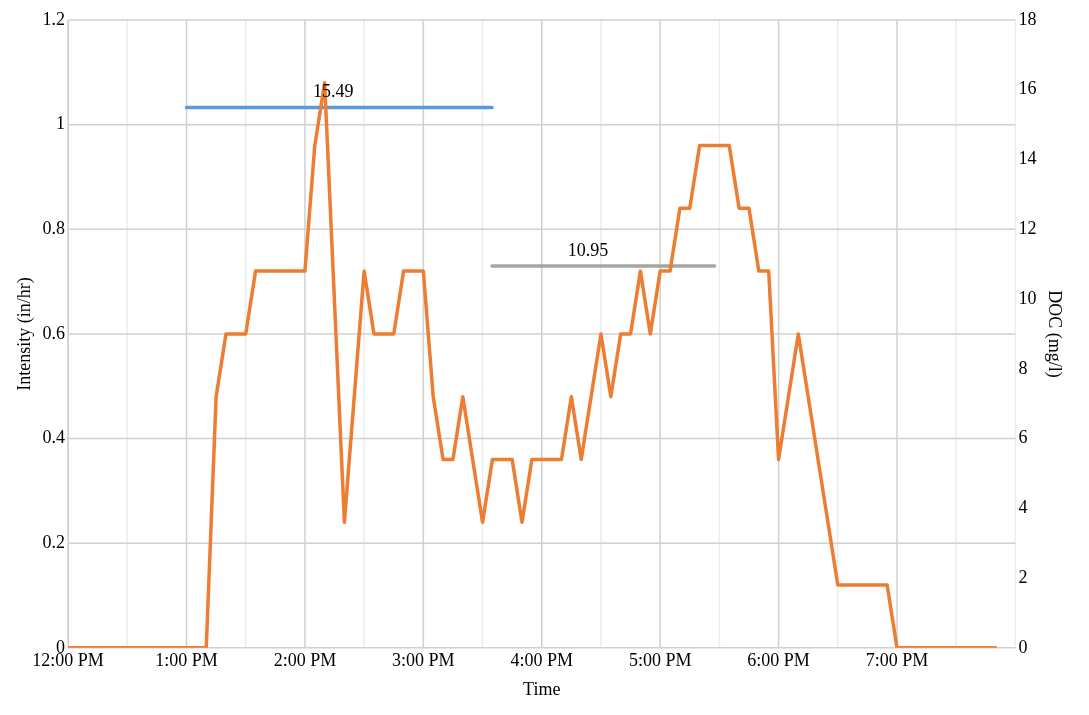  What do you see at coordinates (1027, 88) in the screenshot?
I see `y2-tick-label: 16` at bounding box center [1027, 88].